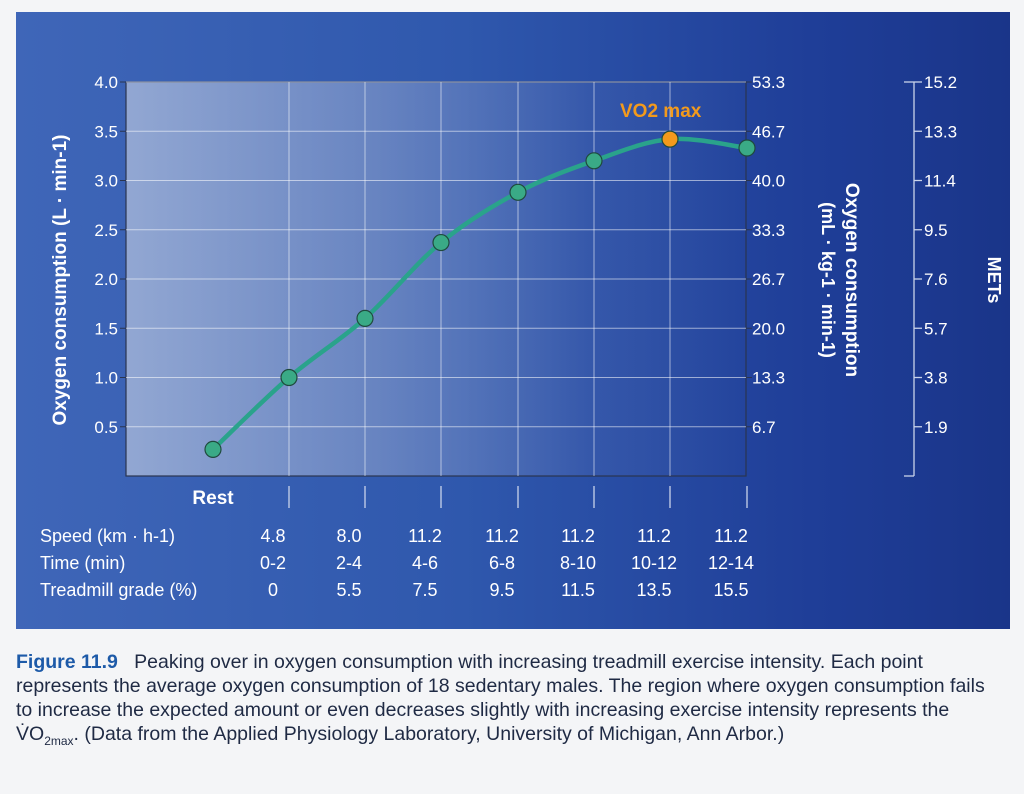  Describe the element at coordinates (349, 563) in the screenshot. I see `table-cell: 2-4` at that location.